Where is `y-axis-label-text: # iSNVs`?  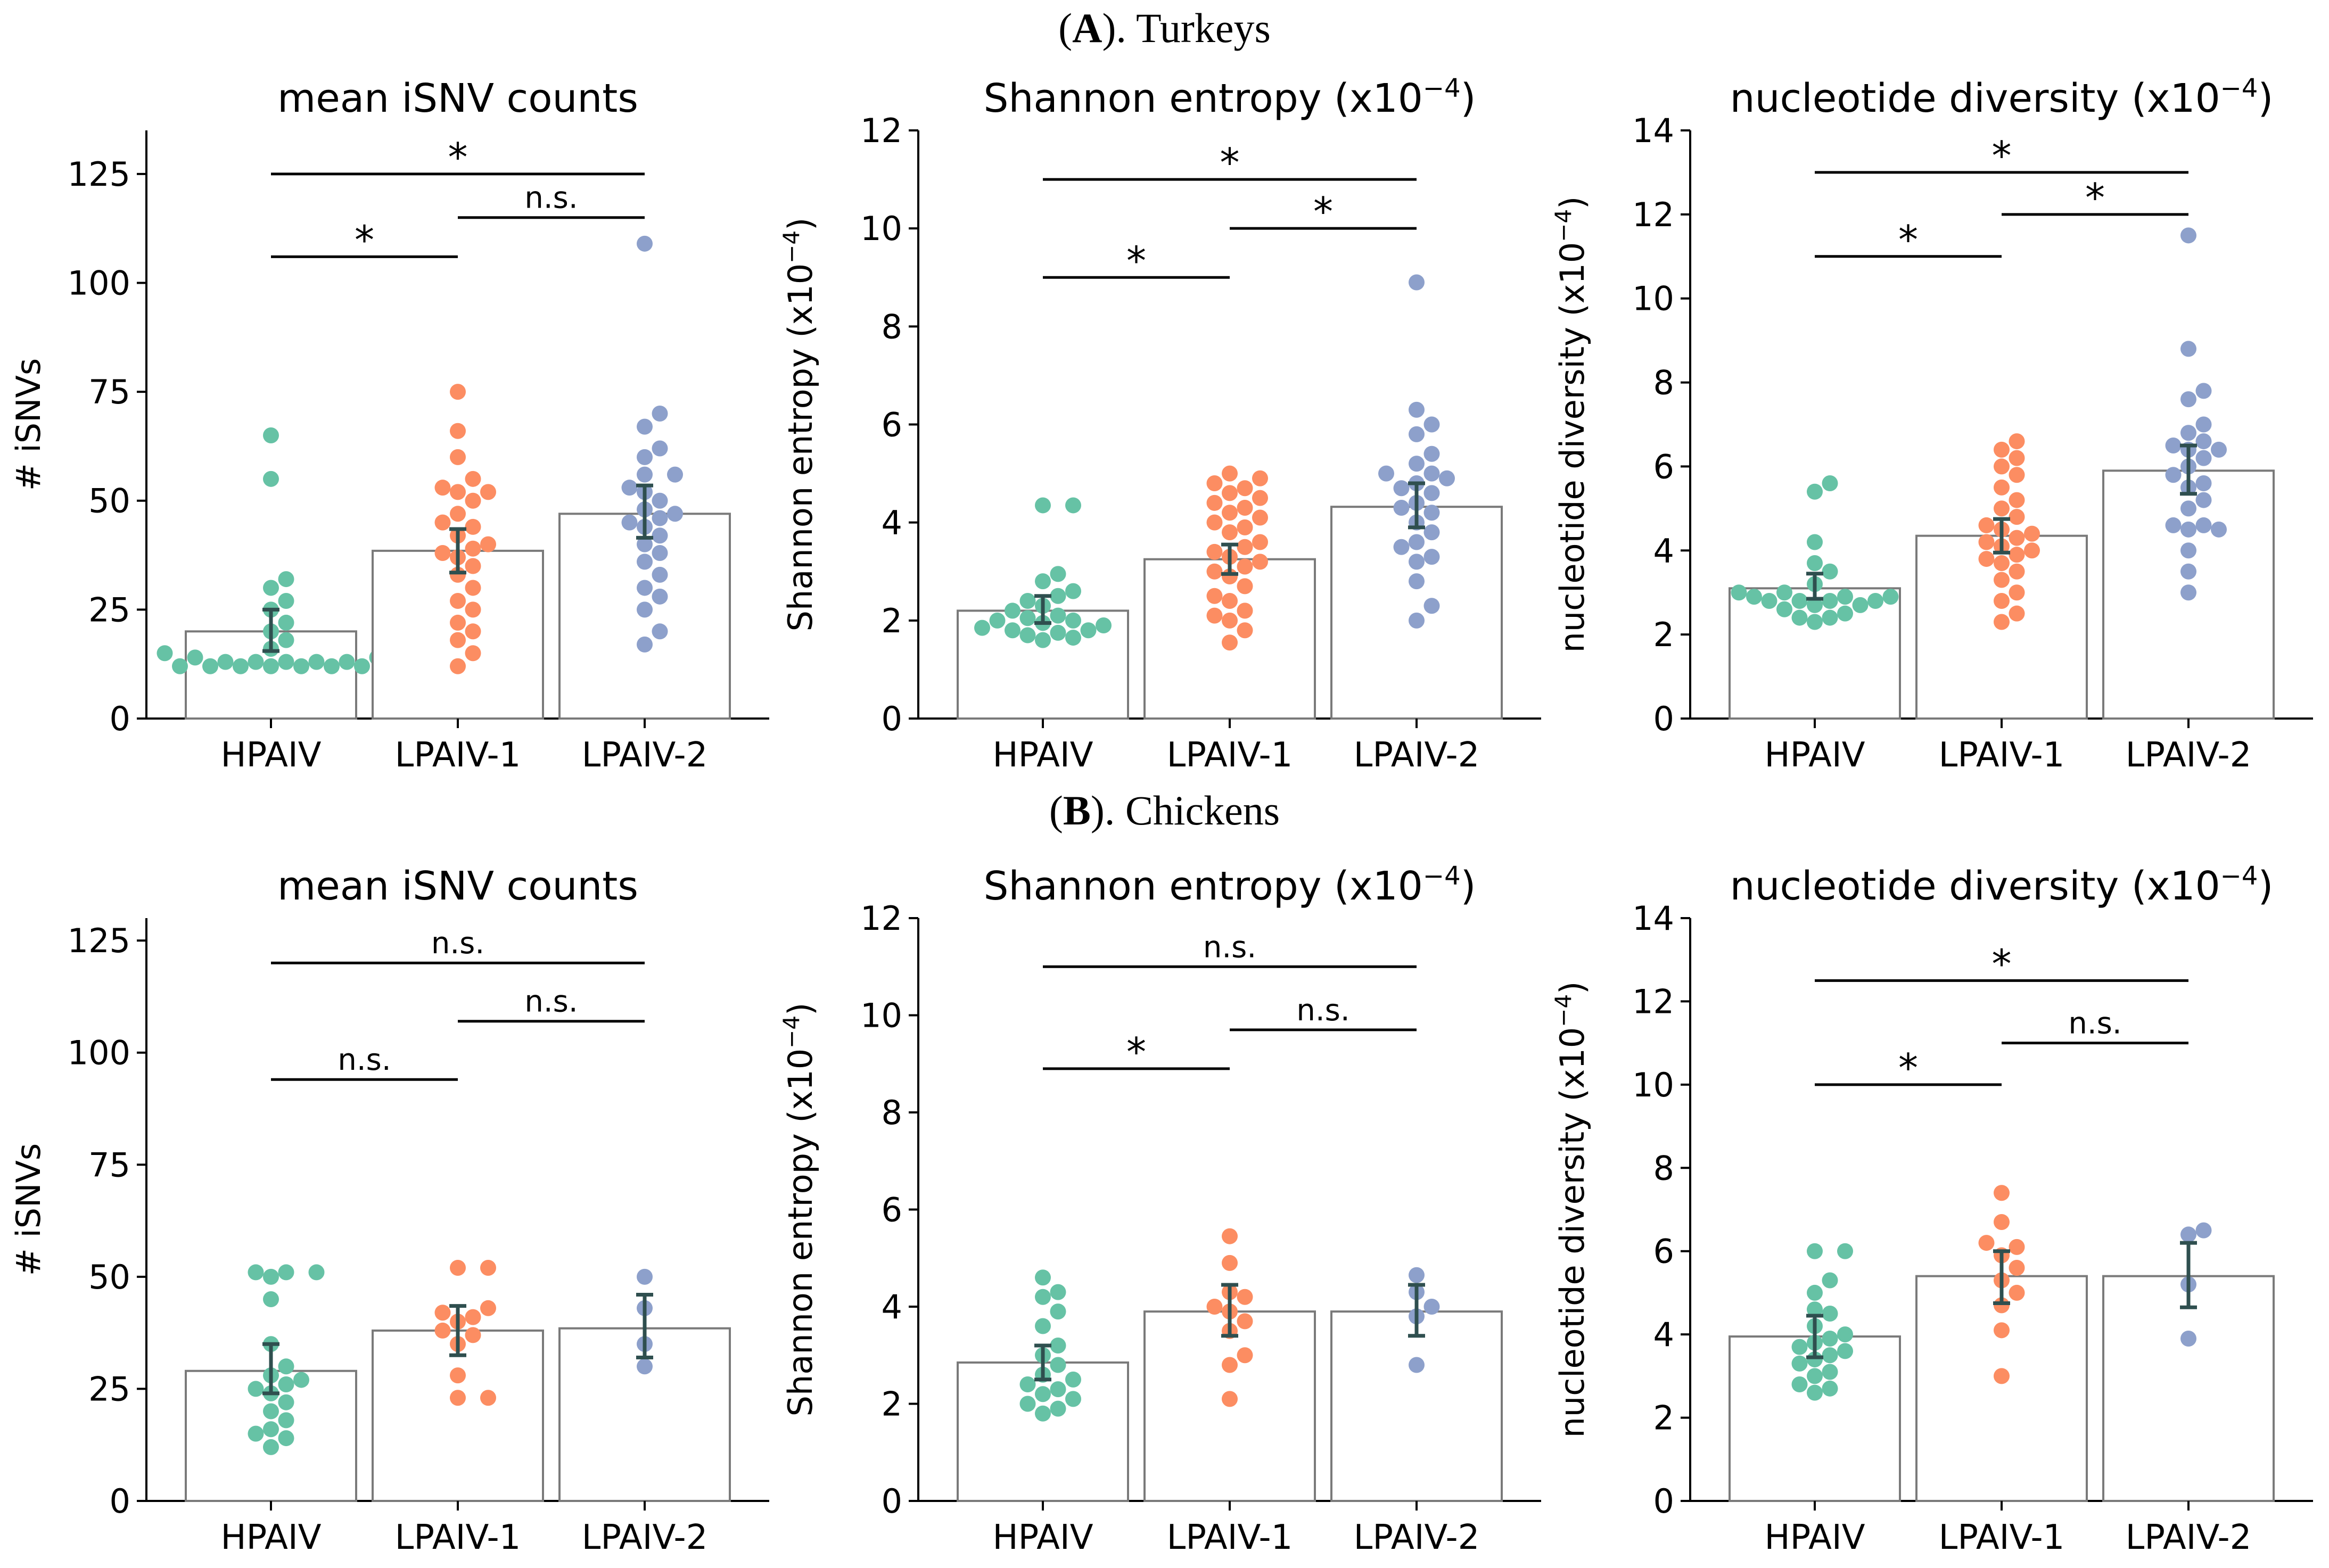 y-axis-label-text: # iSNVs is located at coordinates (28, 1210).